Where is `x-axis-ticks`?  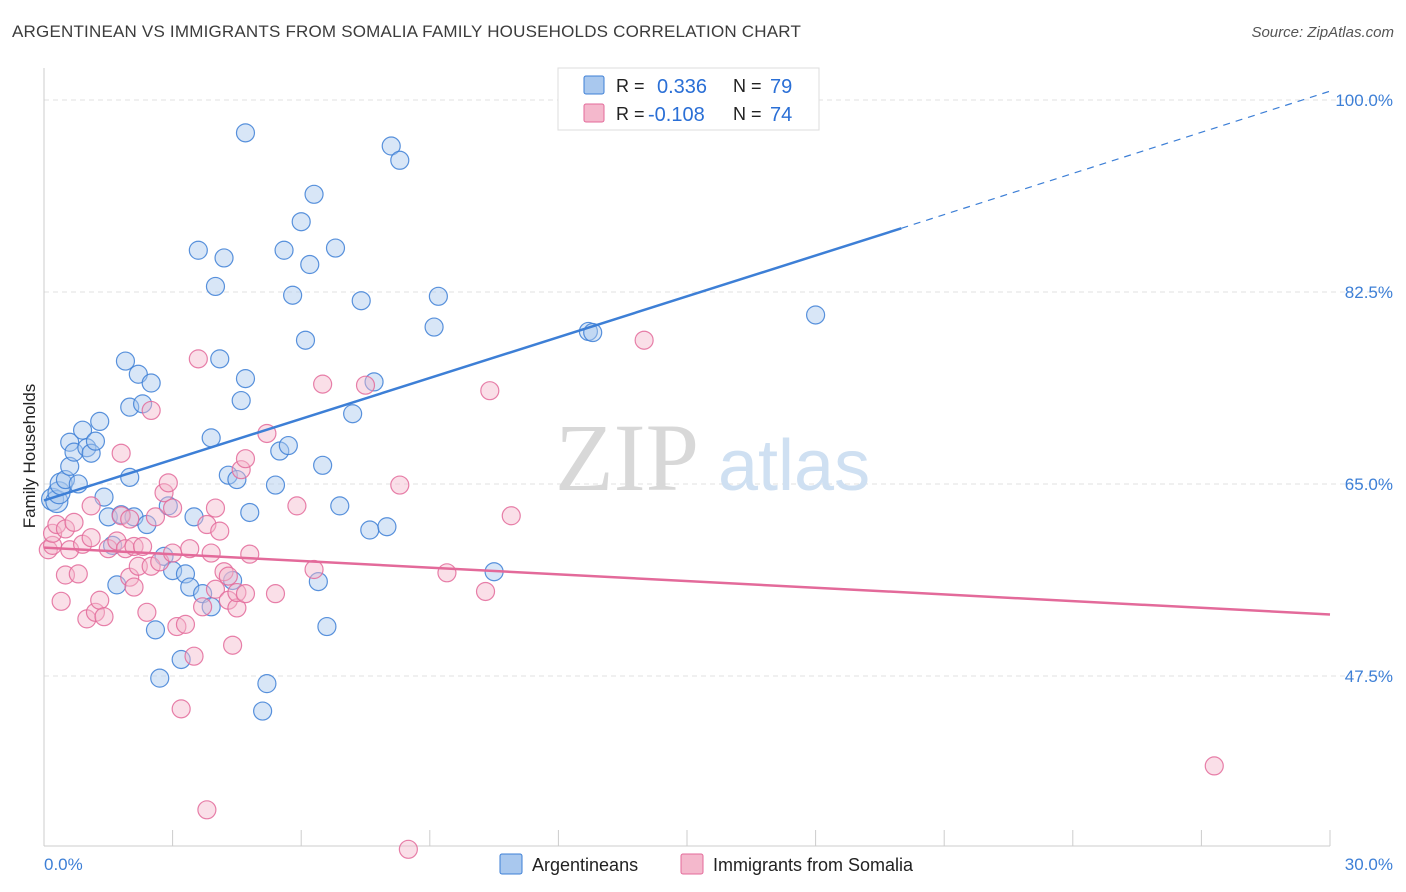
x-axis-ticks is located at coordinates (751, 838).